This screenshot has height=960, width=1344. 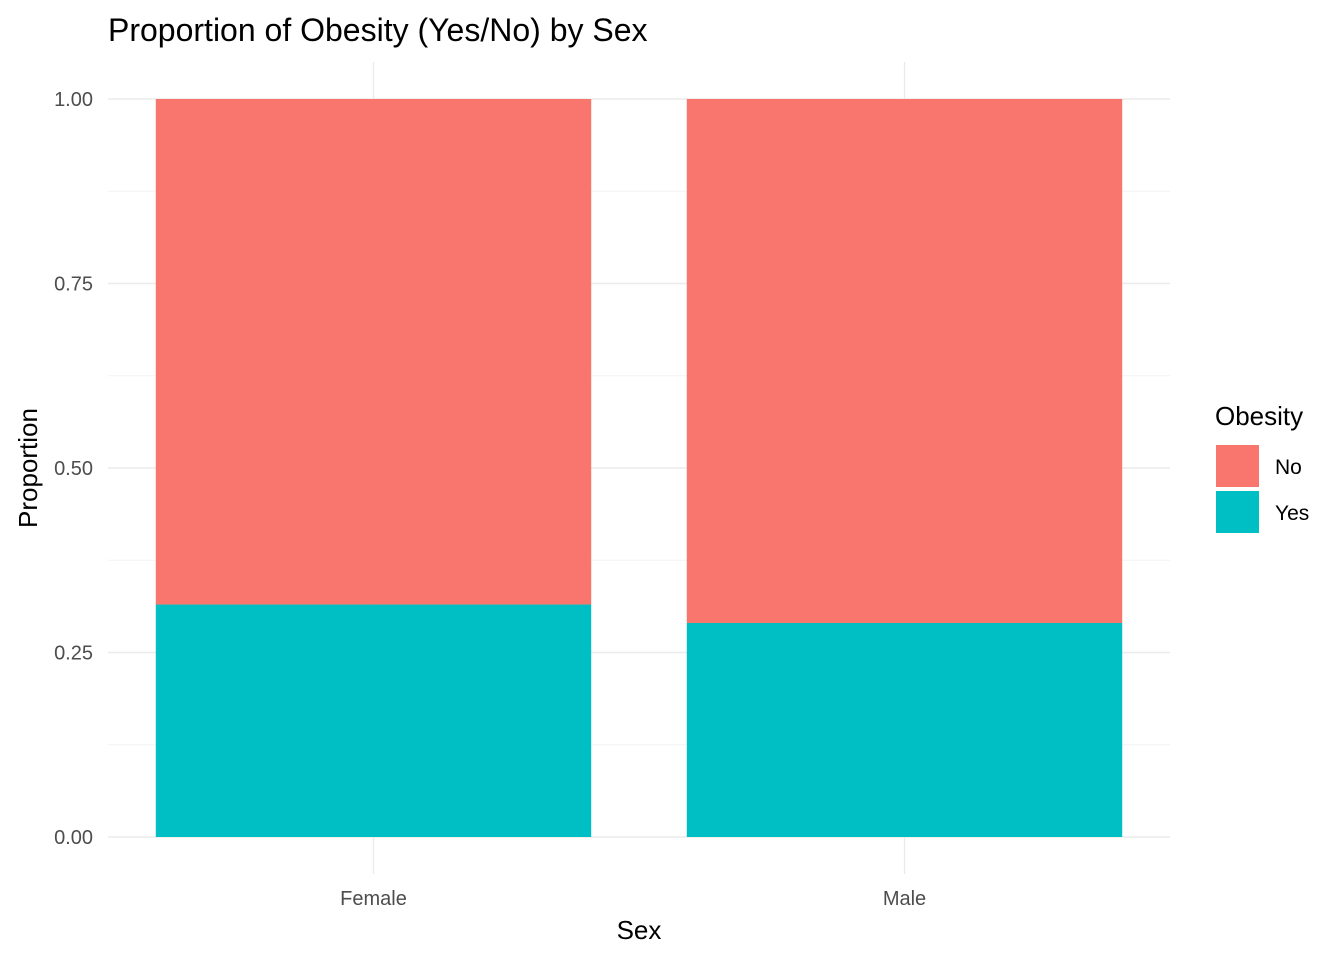 What do you see at coordinates (373, 899) in the screenshot?
I see `x-tick-label: Female` at bounding box center [373, 899].